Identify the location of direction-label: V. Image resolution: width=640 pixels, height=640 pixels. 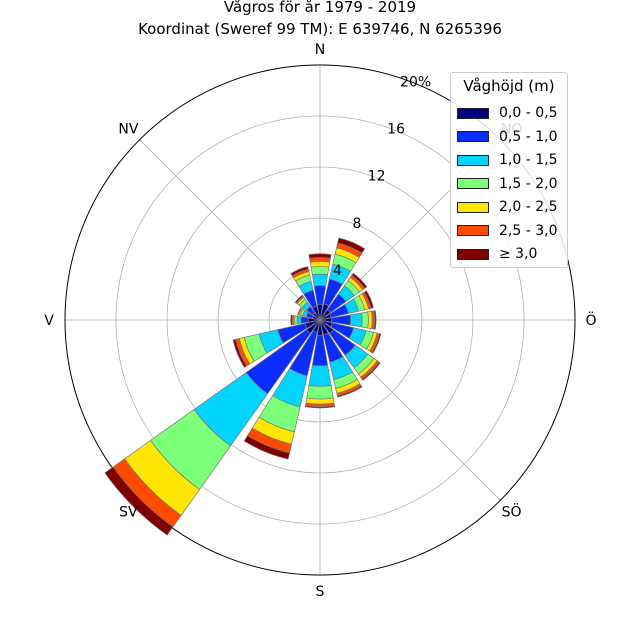
(49, 321).